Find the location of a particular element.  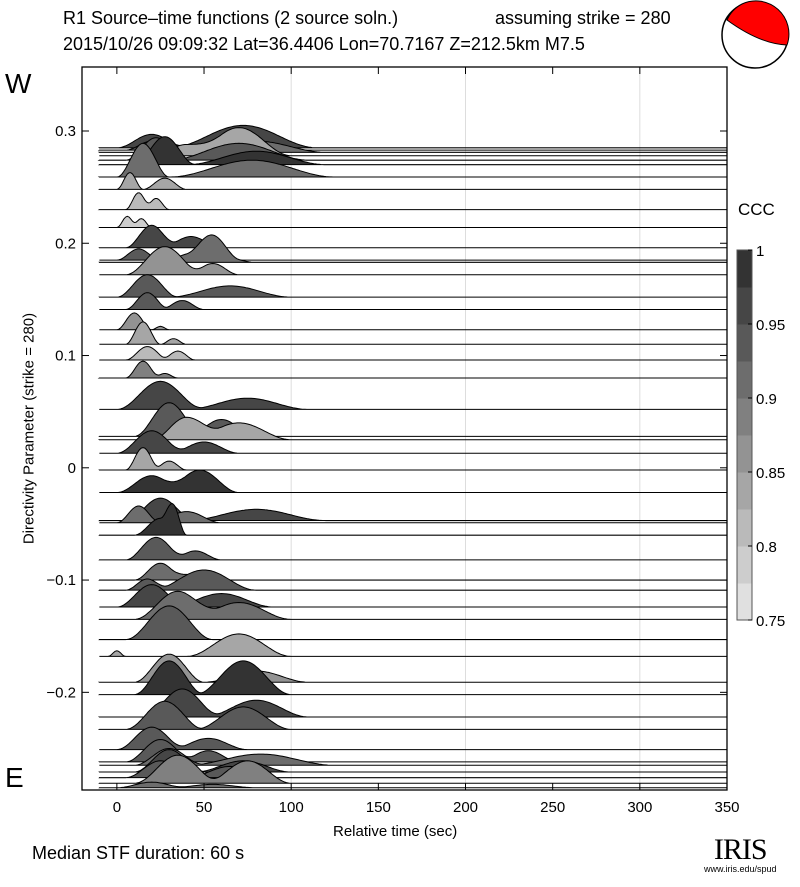

x-tick-label: 0 is located at coordinates (117, 807).